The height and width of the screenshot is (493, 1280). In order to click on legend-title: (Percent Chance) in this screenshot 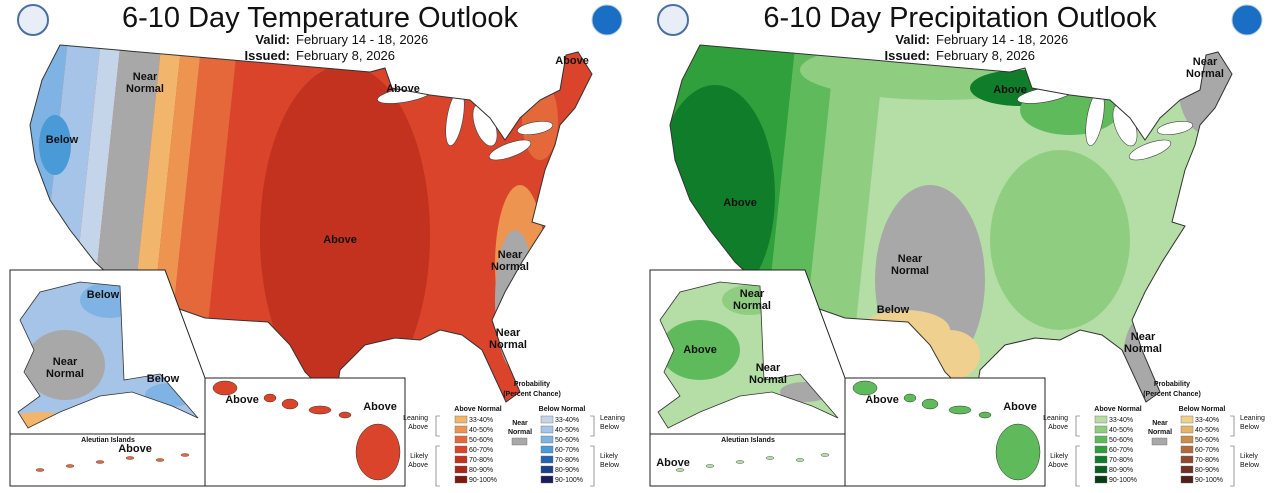, I will do `click(532, 394)`.